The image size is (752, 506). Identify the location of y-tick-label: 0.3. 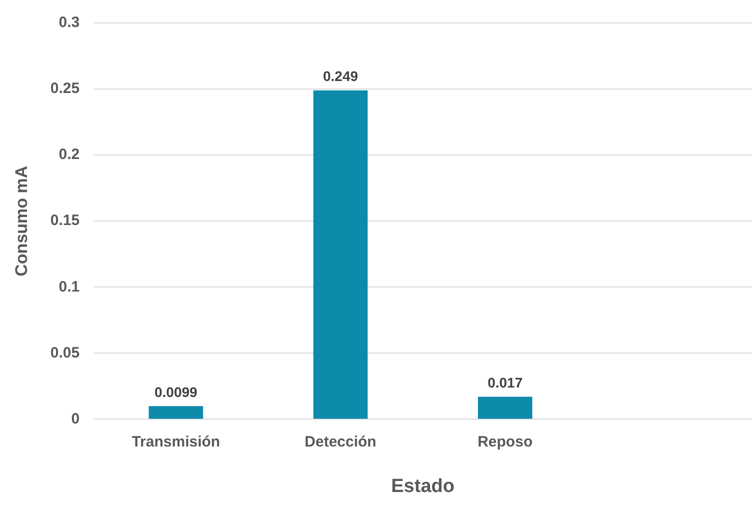
(69, 23).